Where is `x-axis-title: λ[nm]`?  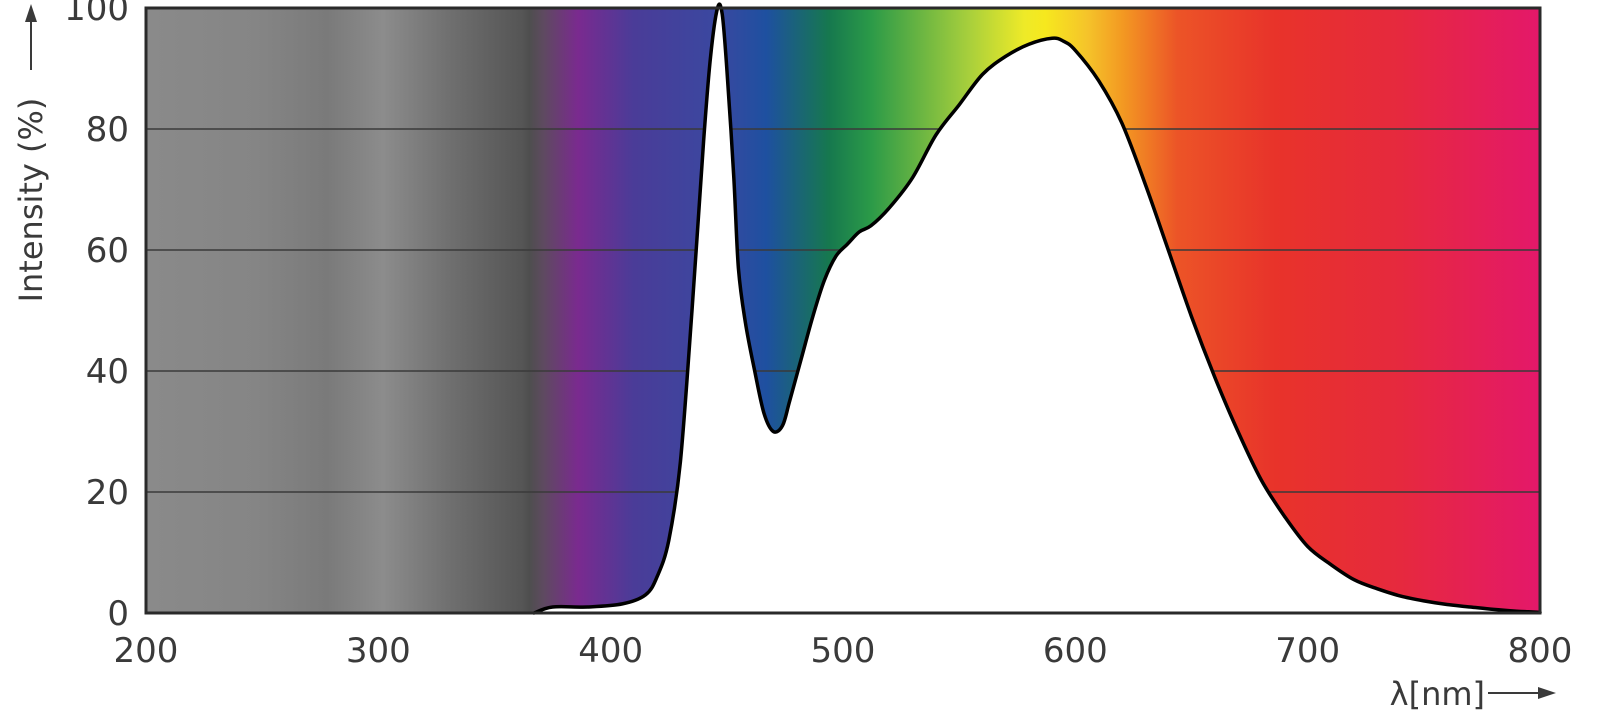 x-axis-title: λ[nm] is located at coordinates (1437, 694).